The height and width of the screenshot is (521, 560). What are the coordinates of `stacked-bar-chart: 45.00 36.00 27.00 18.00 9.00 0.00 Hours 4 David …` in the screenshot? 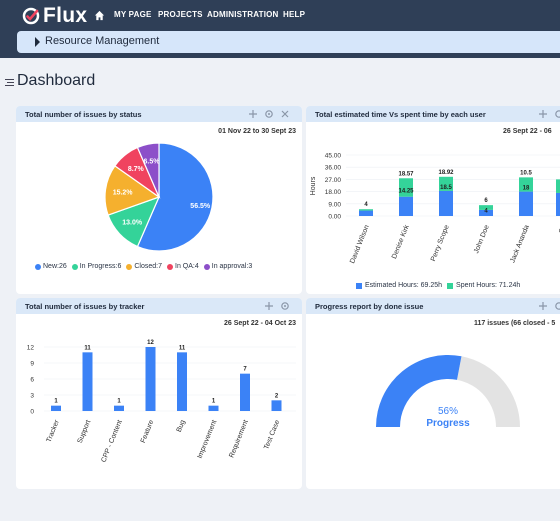 It's located at (435, 209).